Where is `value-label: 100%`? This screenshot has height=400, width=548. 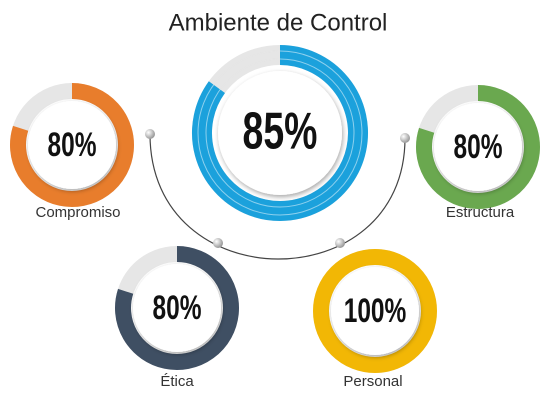
value-label: 100% is located at coordinates (375, 311).